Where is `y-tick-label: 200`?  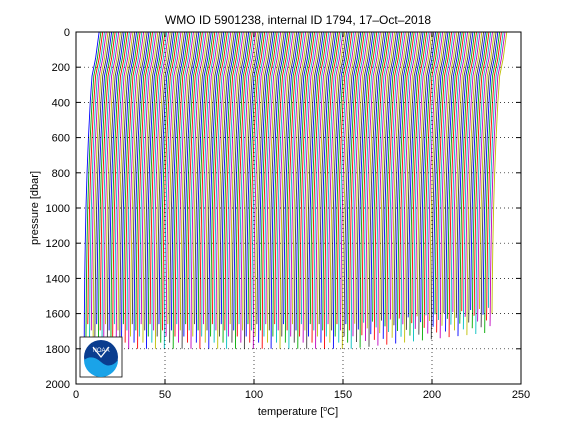 y-tick-label: 200 is located at coordinates (61, 68).